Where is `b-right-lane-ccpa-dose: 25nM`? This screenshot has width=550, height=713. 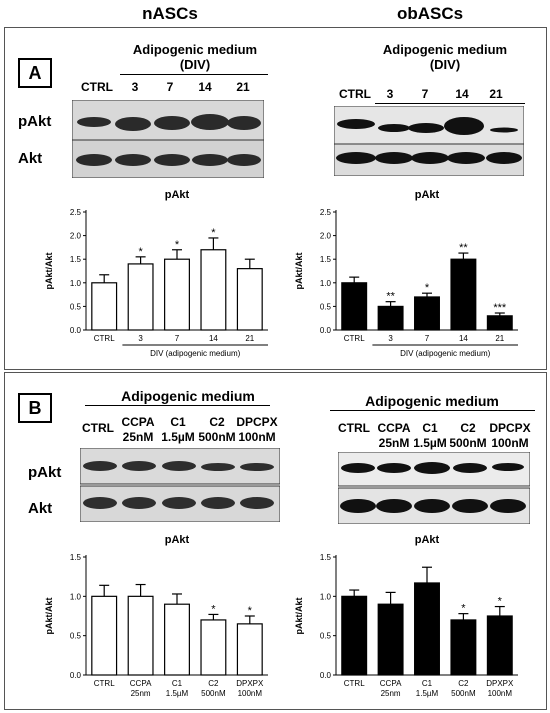 b-right-lane-ccpa-dose: 25nM is located at coordinates (394, 443).